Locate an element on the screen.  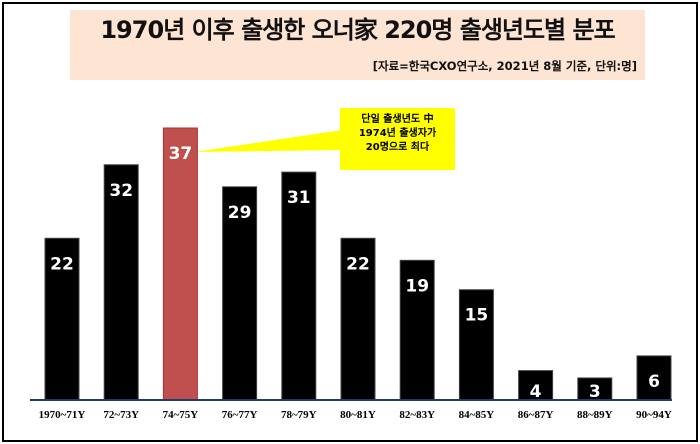
x-tick-label: 80~81Y is located at coordinates (358, 415).